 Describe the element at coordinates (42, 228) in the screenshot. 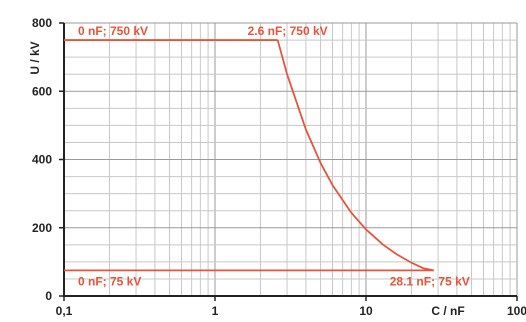

I see `y-tick-label: 200` at that location.